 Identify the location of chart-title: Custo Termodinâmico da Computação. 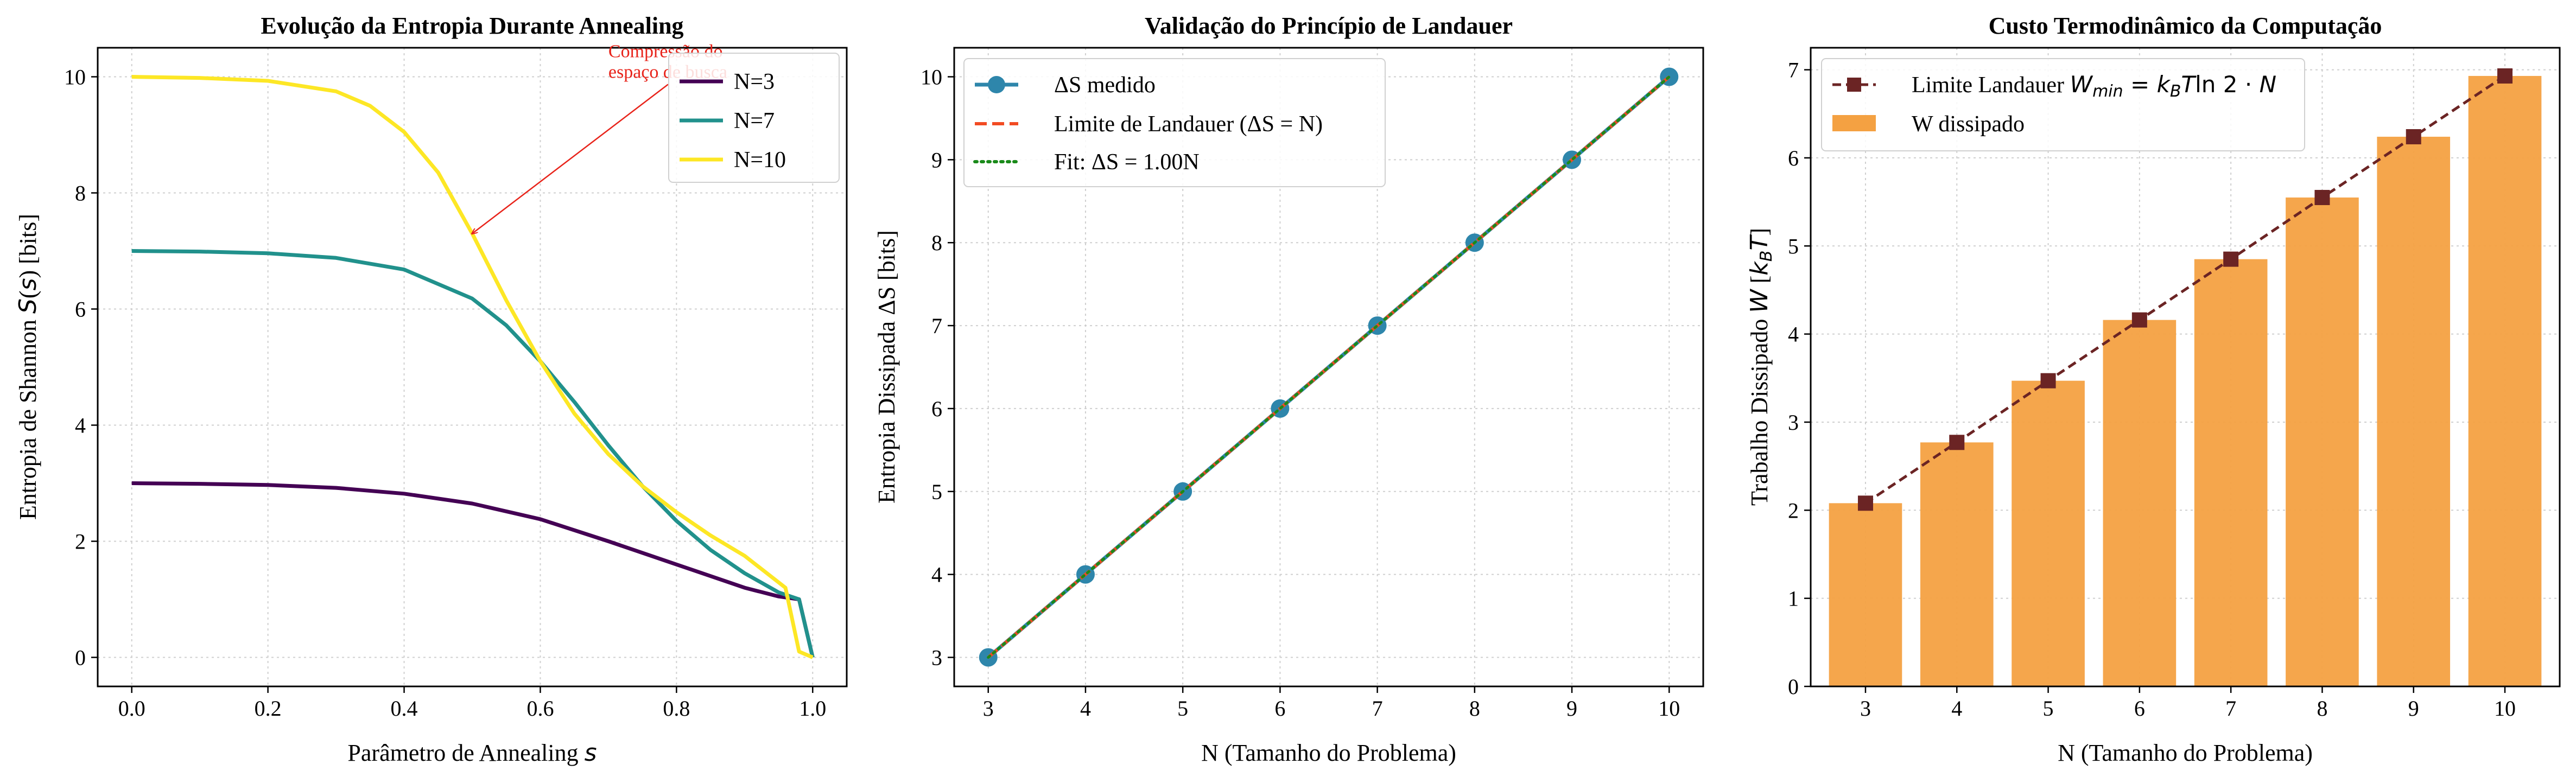
(2185, 25).